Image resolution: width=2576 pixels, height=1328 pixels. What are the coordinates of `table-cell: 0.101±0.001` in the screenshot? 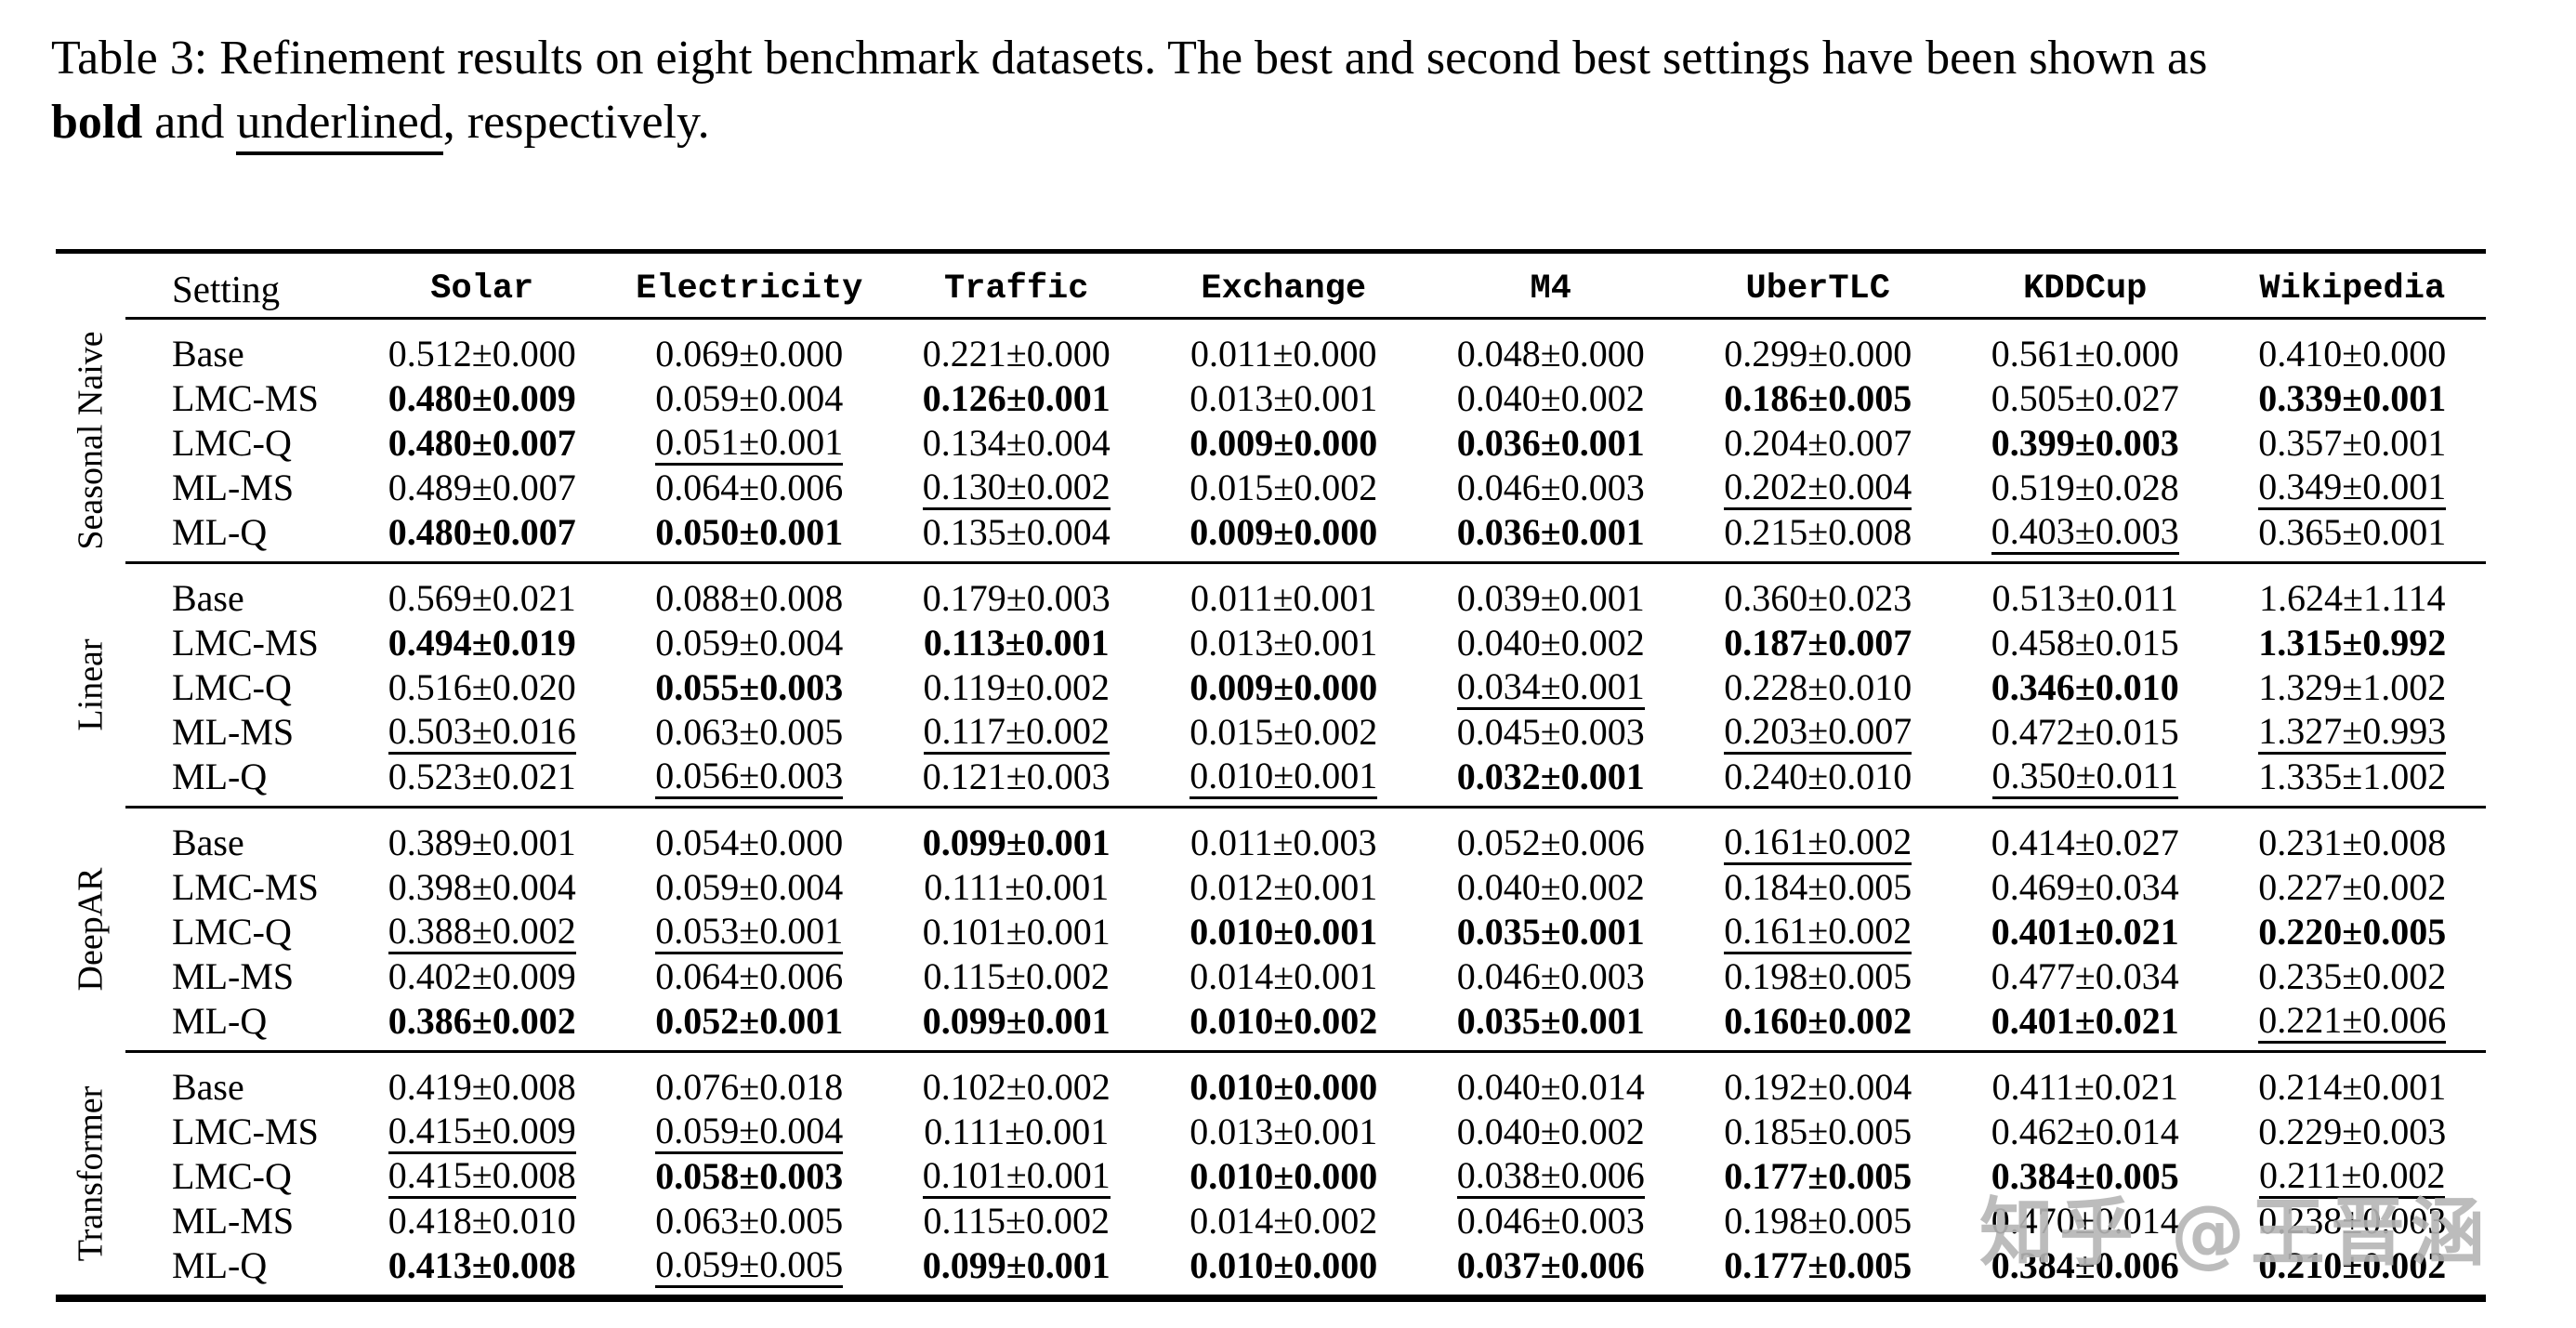 It's located at (1016, 1176).